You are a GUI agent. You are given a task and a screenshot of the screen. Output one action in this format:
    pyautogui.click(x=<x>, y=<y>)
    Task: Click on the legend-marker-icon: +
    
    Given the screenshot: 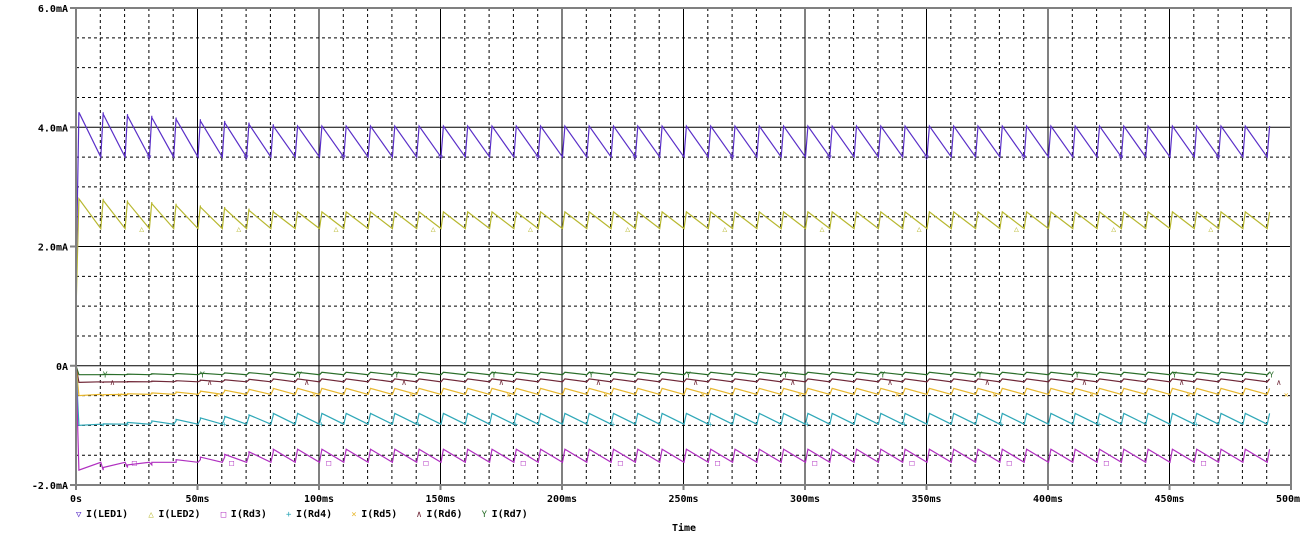 What is the action you would take?
    pyautogui.click(x=289, y=515)
    